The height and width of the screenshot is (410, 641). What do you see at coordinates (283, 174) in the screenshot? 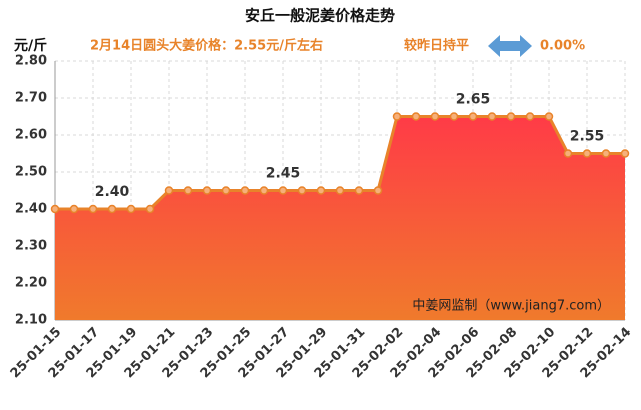
I see `value-label: 2.45` at bounding box center [283, 174].